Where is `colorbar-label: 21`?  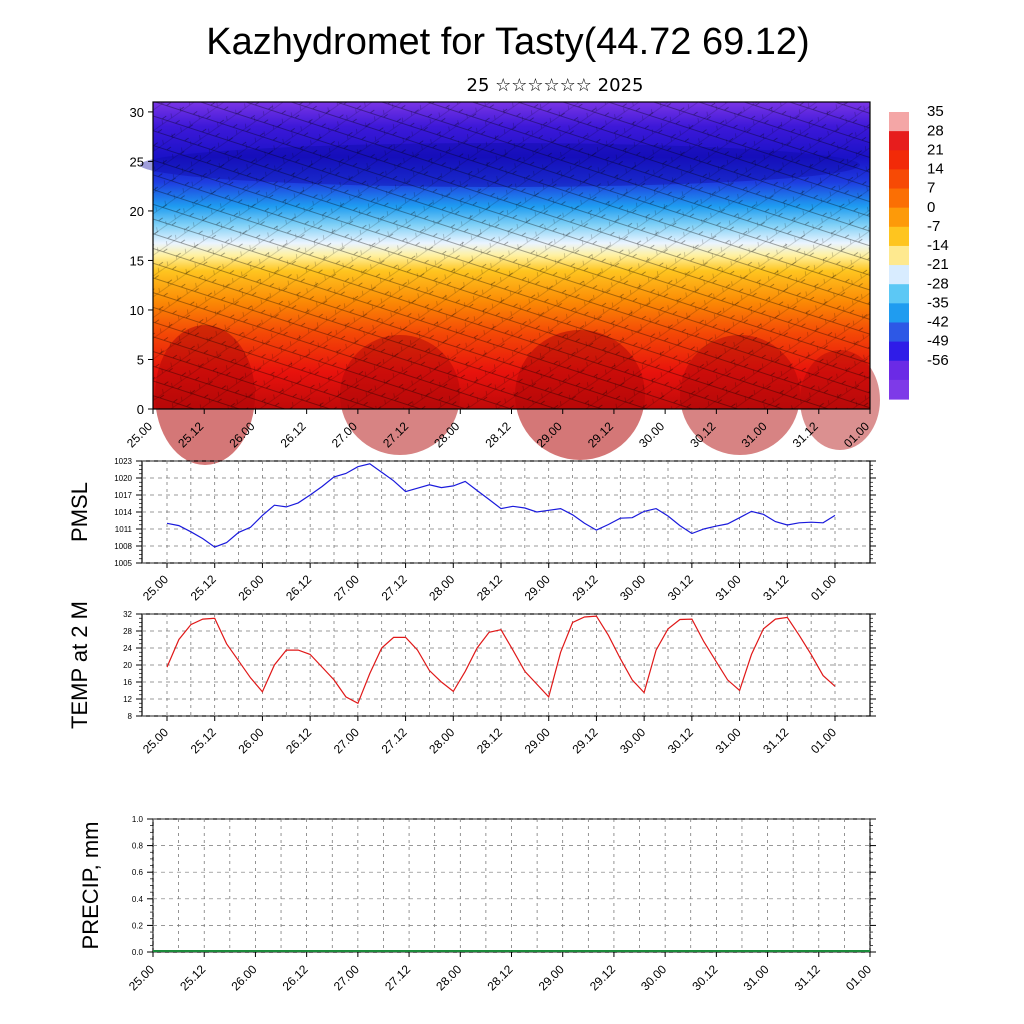
colorbar-label: 21 is located at coordinates (935, 149).